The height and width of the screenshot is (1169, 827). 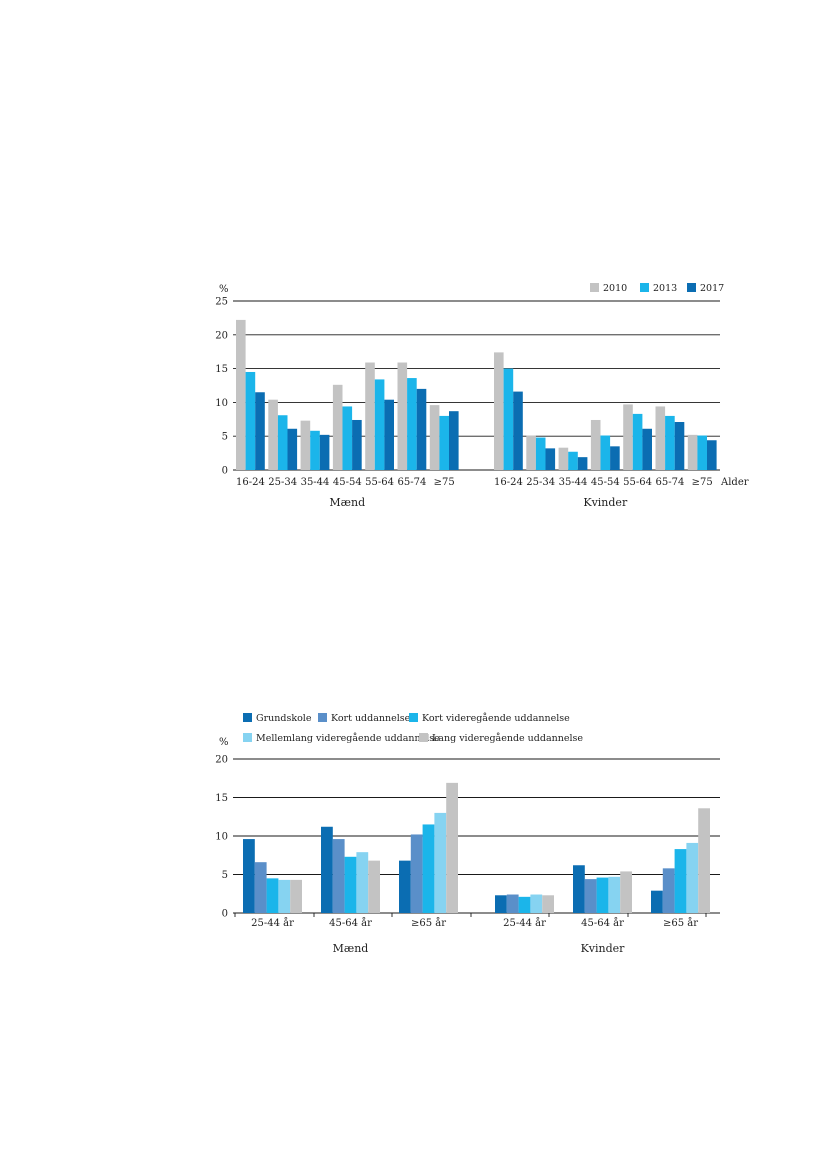 What do you see at coordinates (371, 718) in the screenshot?
I see `chart2-legend-label: Kort uddannelse` at bounding box center [371, 718].